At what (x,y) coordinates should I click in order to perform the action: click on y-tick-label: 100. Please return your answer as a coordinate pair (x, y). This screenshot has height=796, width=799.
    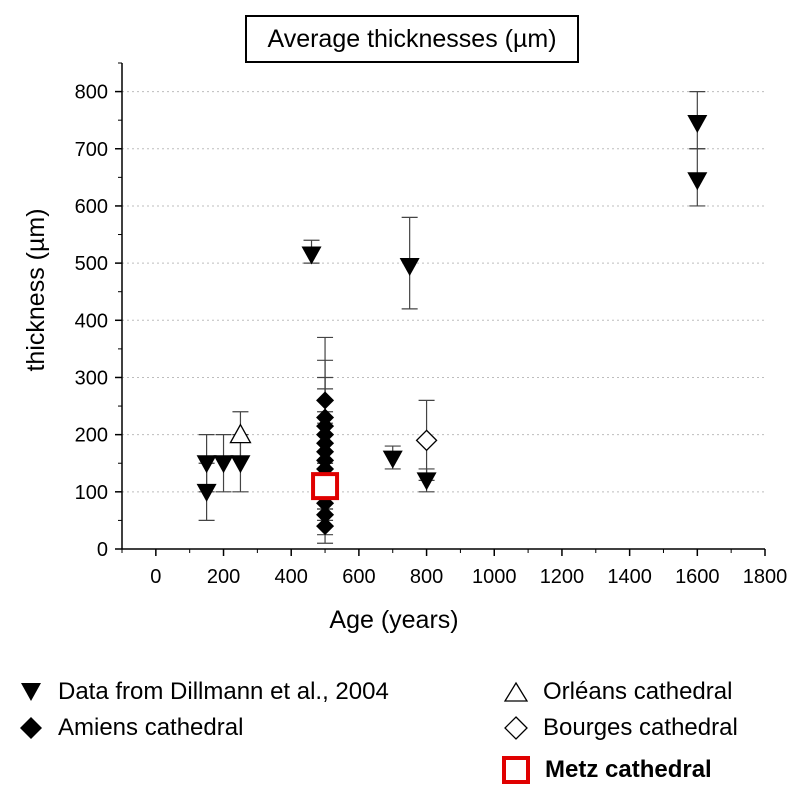
    Looking at the image, I should click on (91, 493).